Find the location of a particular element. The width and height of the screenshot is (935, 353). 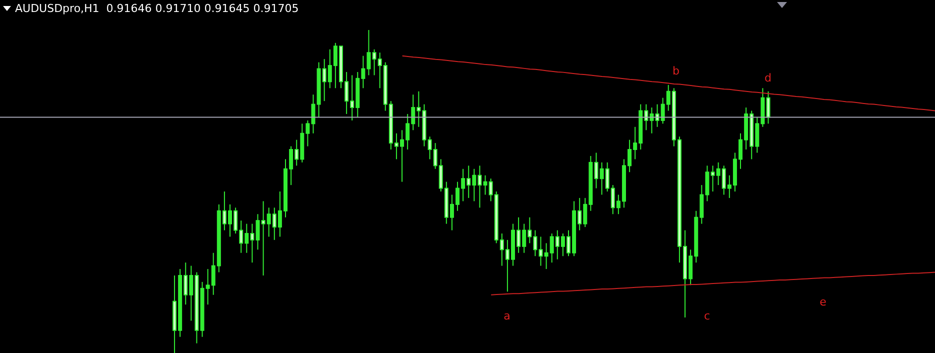

chart-title: AUDUSDpro,H1 0.91646 0.91710 0.91645 0.91705 is located at coordinates (157, 8).